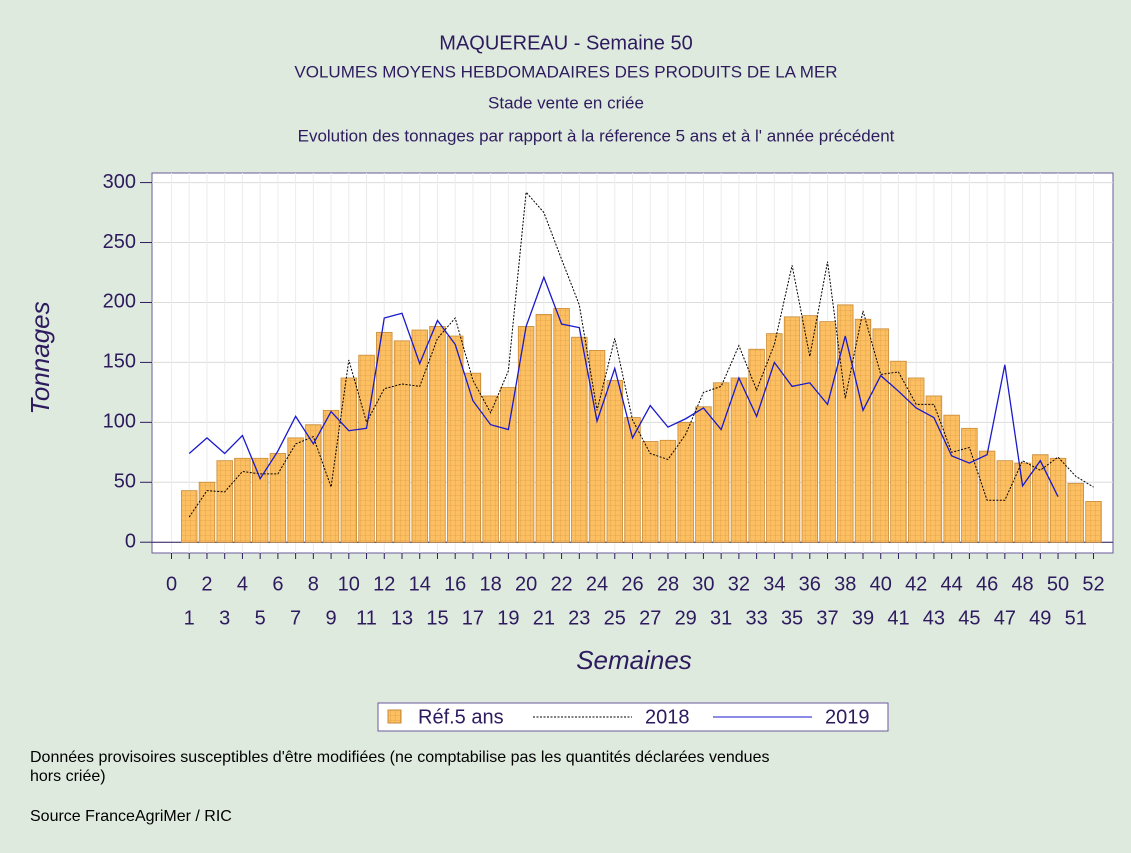  What do you see at coordinates (461, 717) in the screenshot?
I see `legend-label: Réf.5 ans` at bounding box center [461, 717].